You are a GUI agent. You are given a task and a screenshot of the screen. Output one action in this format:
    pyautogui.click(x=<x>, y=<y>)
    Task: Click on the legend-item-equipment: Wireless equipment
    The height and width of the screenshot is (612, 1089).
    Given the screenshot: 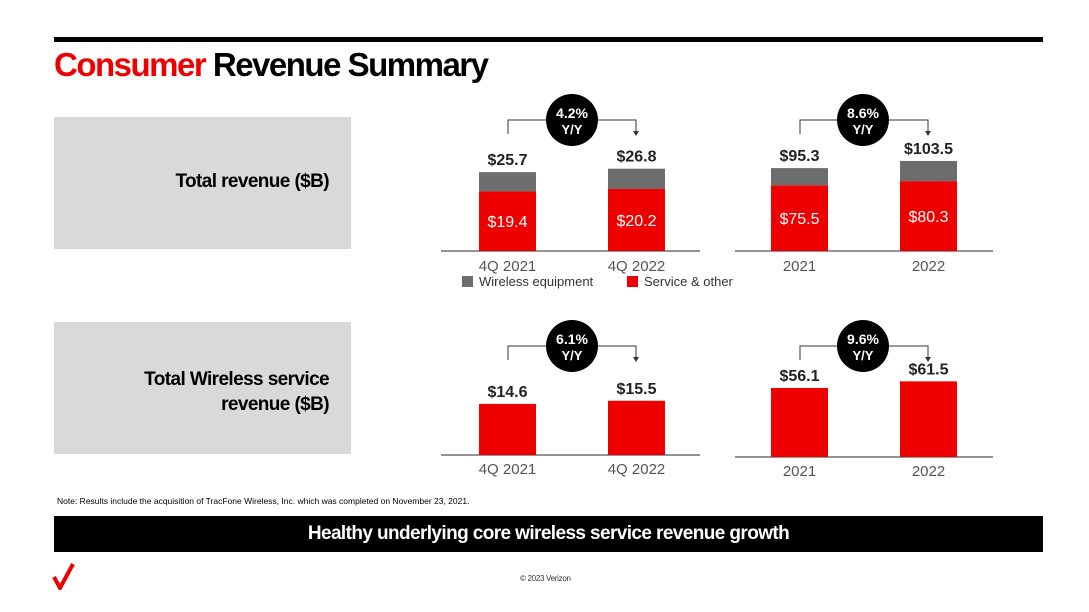 What is the action you would take?
    pyautogui.click(x=527, y=281)
    